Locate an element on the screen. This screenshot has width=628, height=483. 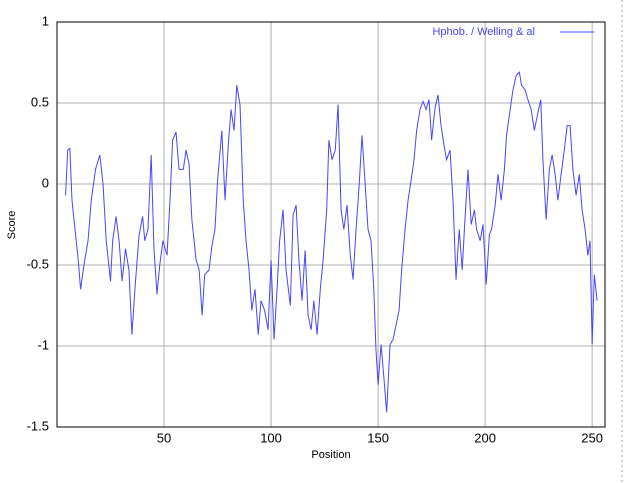
x-tick-label: 200 is located at coordinates (485, 437).